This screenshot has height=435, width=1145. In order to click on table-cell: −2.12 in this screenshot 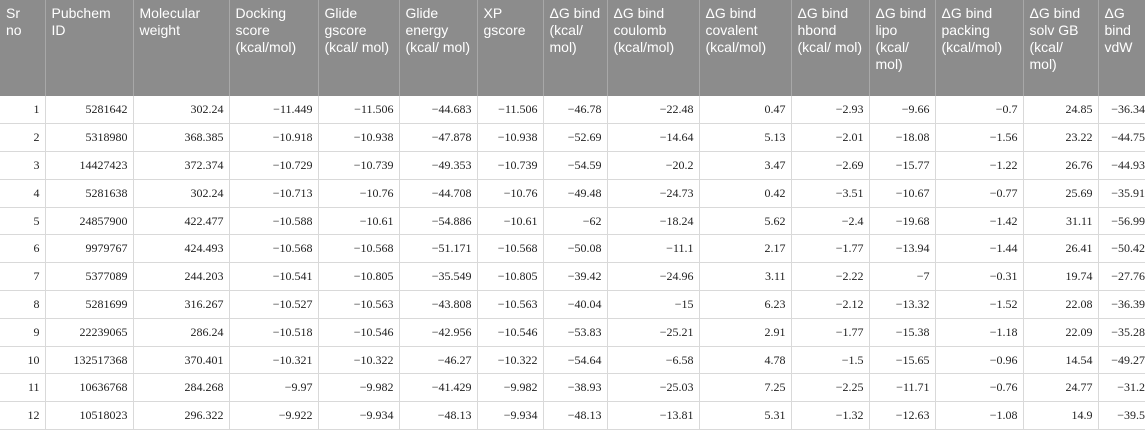, I will do `click(830, 304)`.